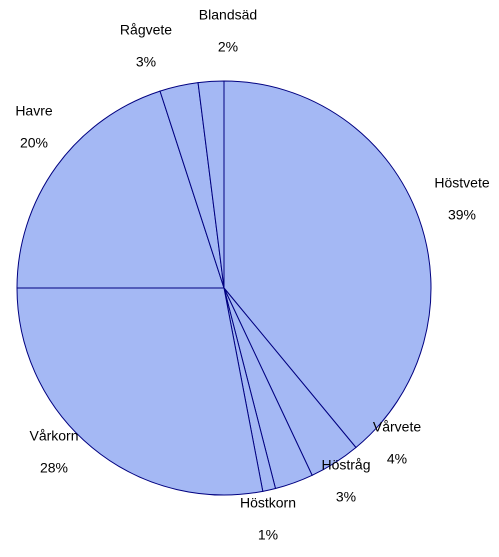  I want to click on slice-label: Vårvete, so click(397, 427).